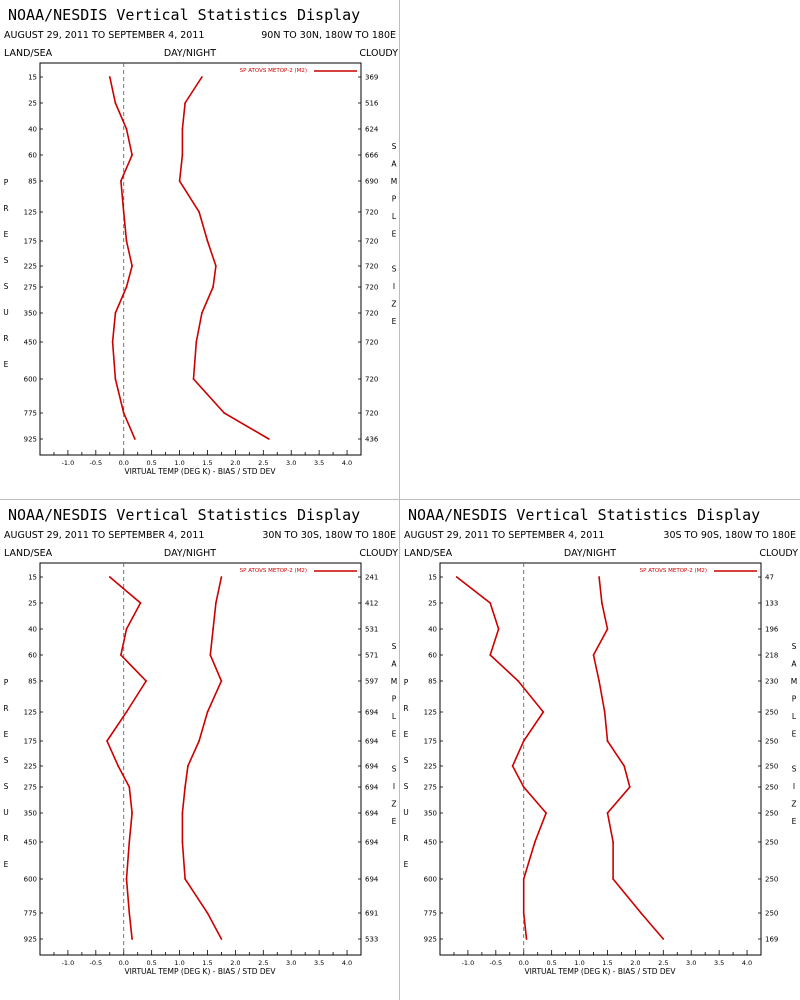  I want to click on pressure-tick-label: 450, so click(30, 343).